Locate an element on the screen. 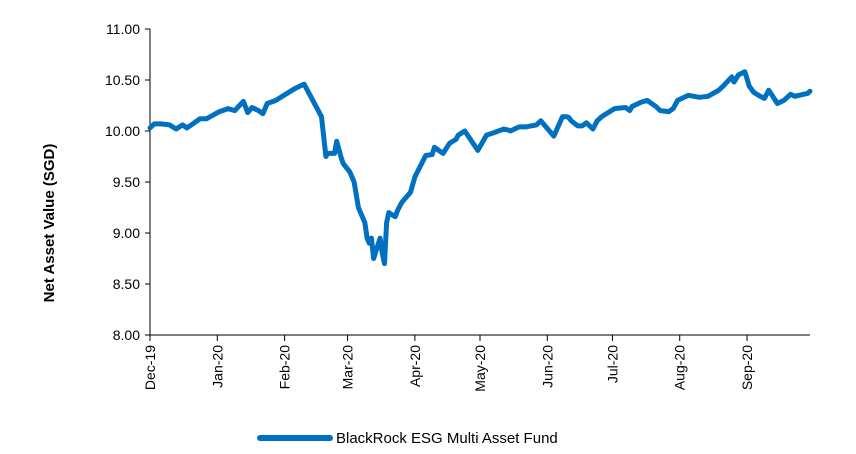 This screenshot has height=454, width=856. legend: BlackRock ESG Multi Asset Fund is located at coordinates (407, 438).